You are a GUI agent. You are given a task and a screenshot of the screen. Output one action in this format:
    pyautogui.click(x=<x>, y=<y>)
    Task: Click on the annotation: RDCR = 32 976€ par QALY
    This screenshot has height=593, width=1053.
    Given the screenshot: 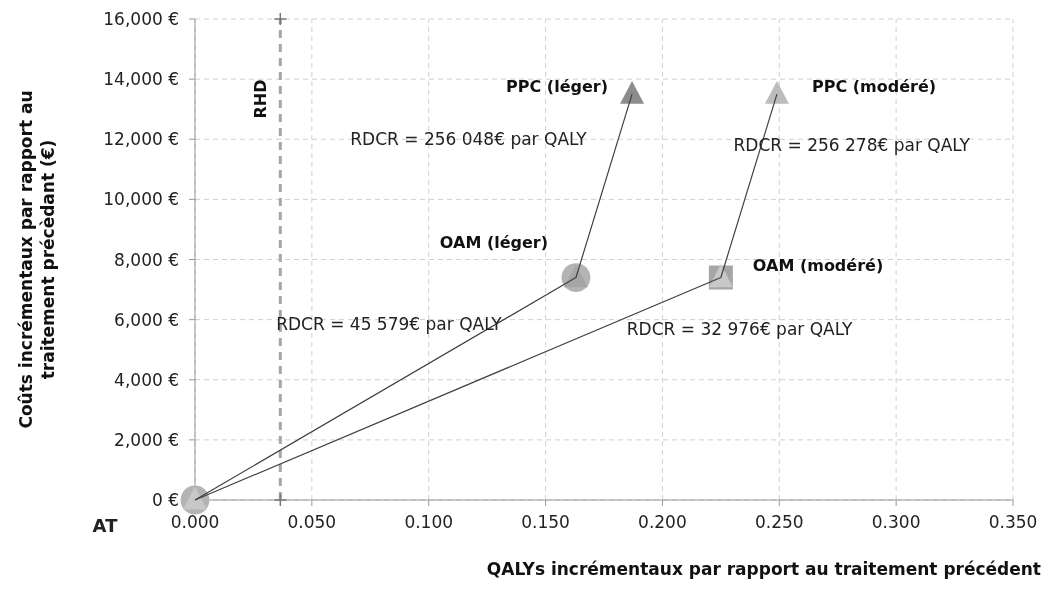 What is the action you would take?
    pyautogui.click(x=739, y=328)
    